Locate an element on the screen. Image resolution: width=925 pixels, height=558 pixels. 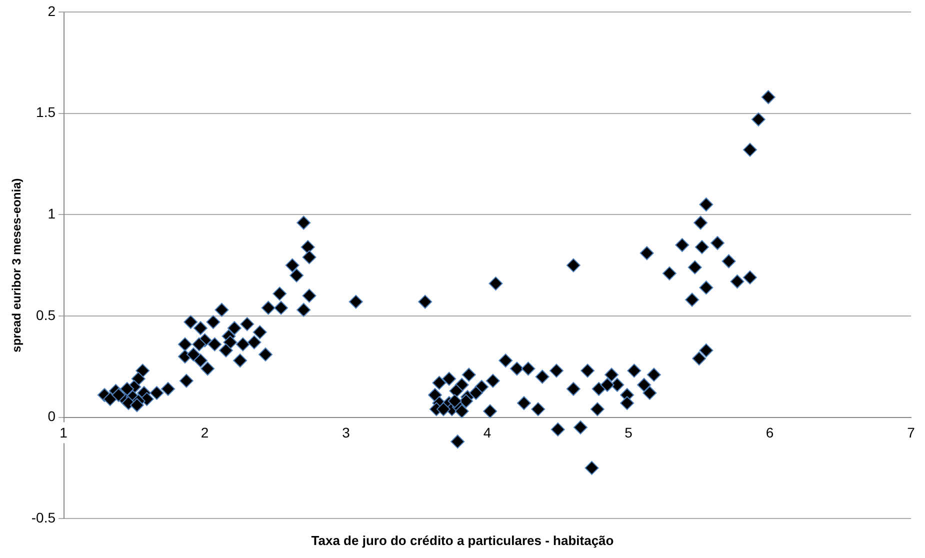
y-tick-label: 1.5 is located at coordinates (46, 112).